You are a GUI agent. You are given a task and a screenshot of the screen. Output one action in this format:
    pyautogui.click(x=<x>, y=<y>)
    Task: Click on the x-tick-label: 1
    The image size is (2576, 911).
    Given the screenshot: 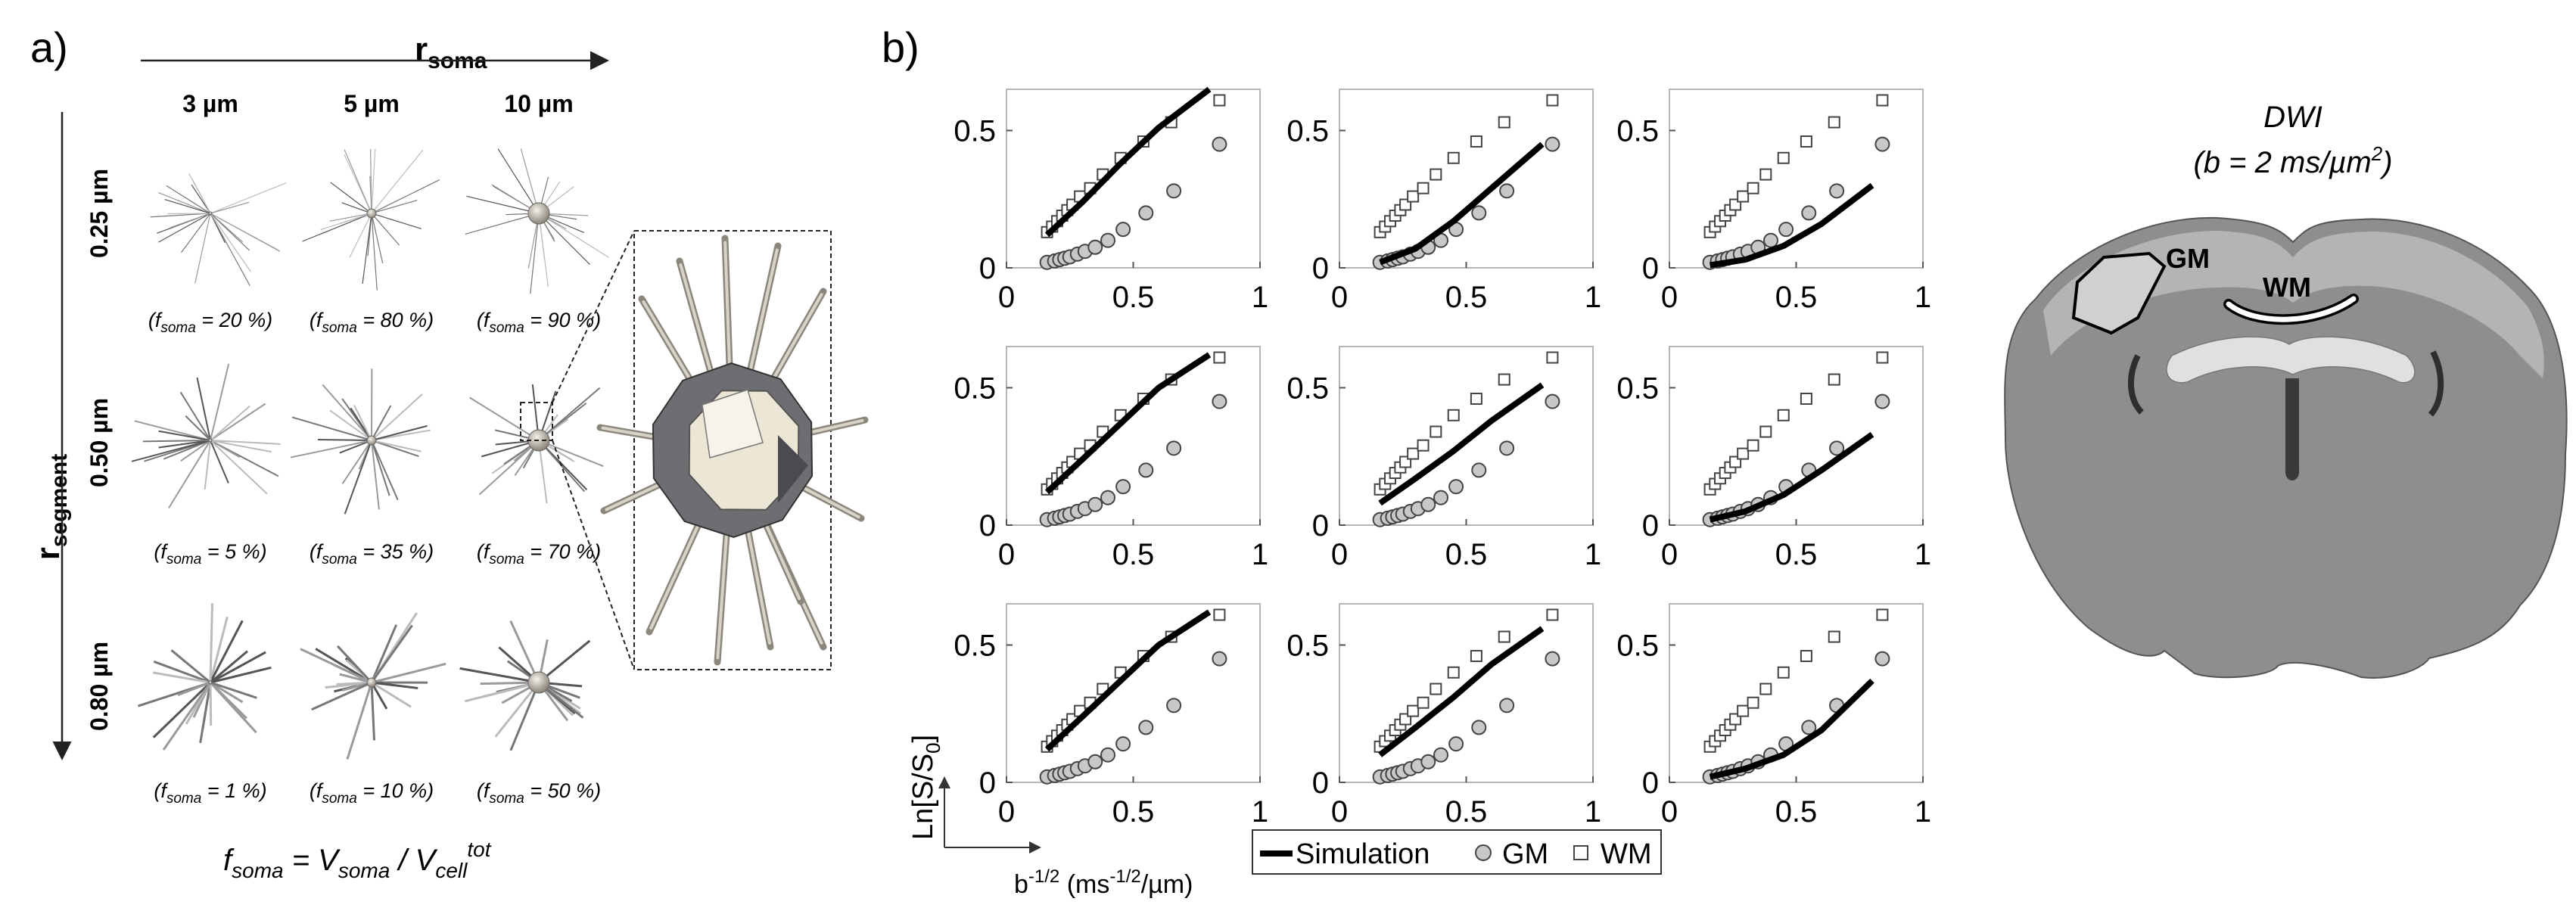 What is the action you would take?
    pyautogui.click(x=1260, y=297)
    